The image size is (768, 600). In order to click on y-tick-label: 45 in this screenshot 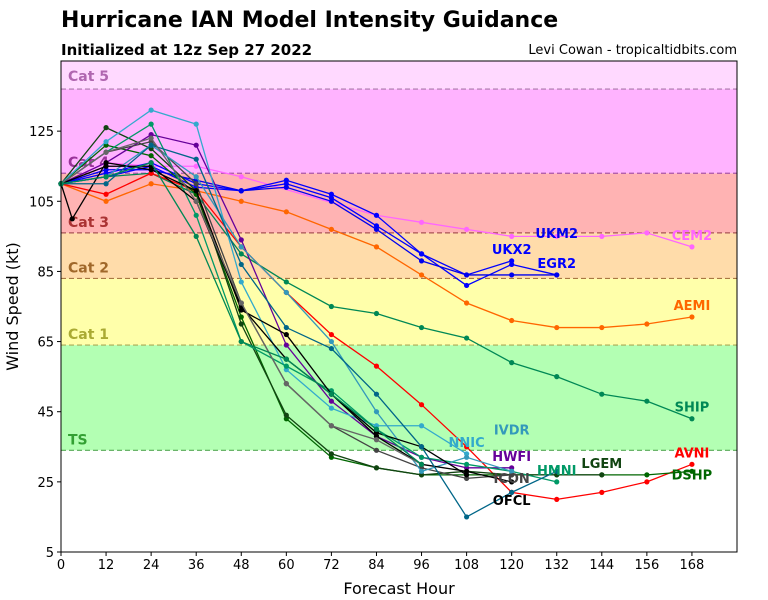, I will do `click(45, 413)`.